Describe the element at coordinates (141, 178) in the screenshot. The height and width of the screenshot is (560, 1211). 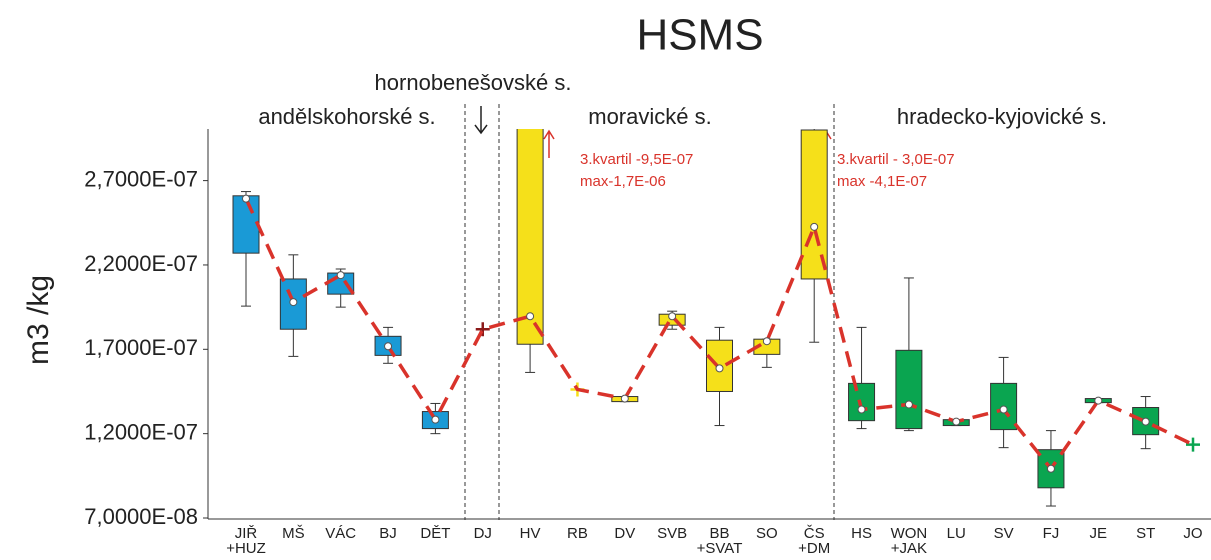
I see `y-tick-label: 2,7000E-07` at that location.